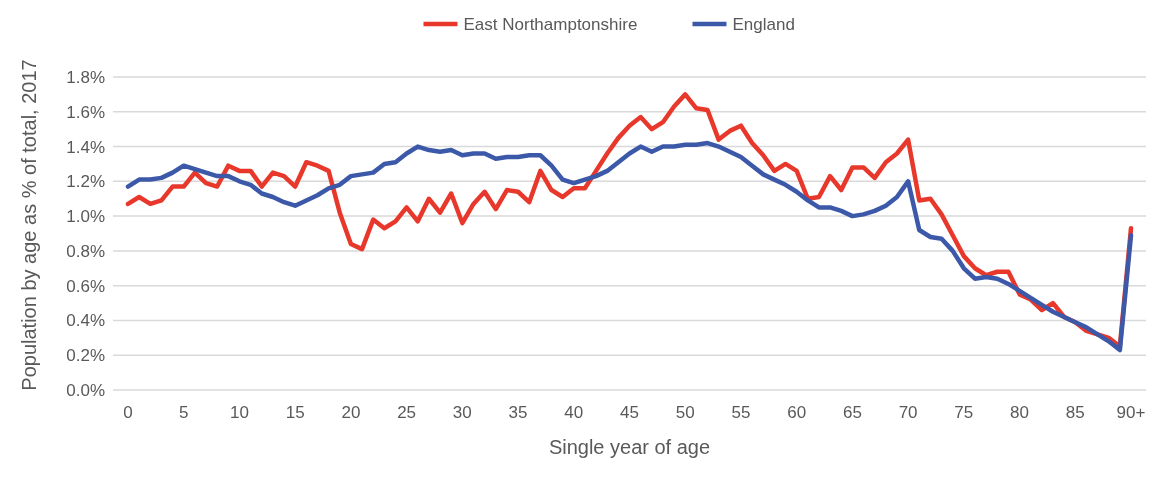  I want to click on x-tick-label: 10, so click(239, 412).